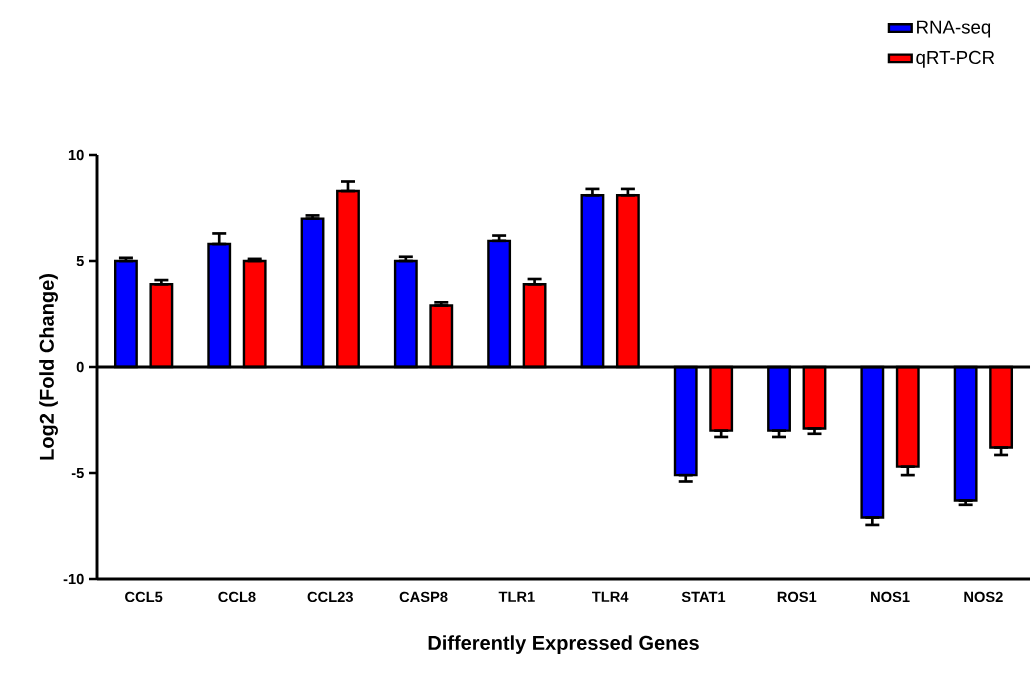 This screenshot has width=1033, height=676. I want to click on x-tick-label: NOS1, so click(890, 597).